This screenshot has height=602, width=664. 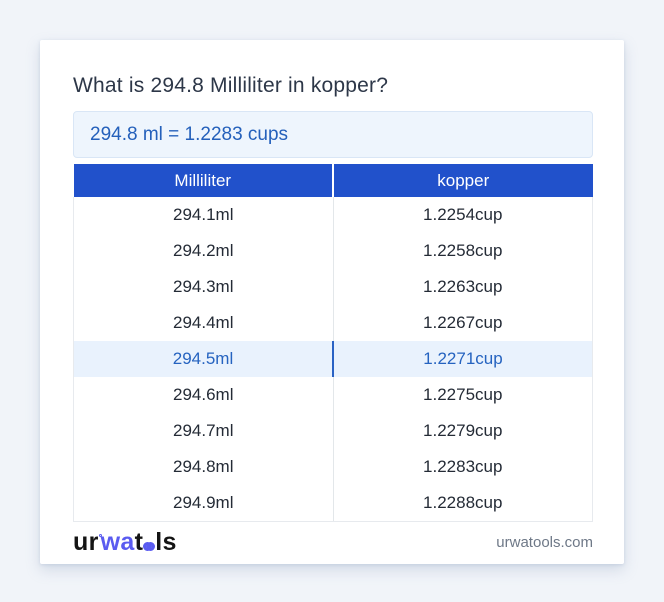 I want to click on logo-ring-icon, so click(x=100, y=535).